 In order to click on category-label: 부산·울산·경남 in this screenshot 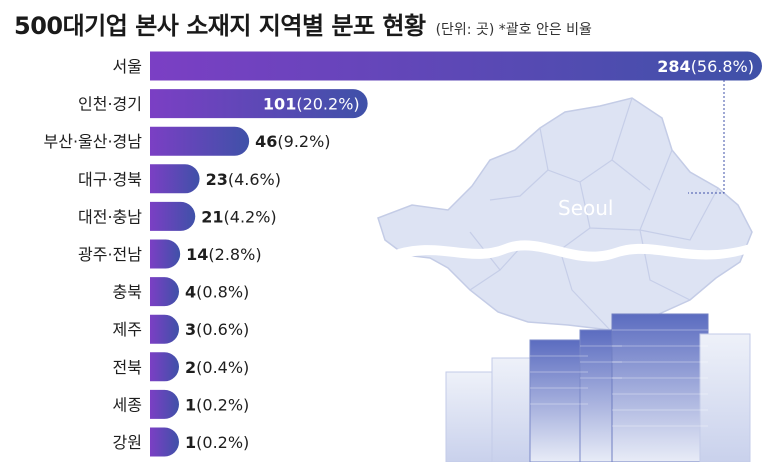, I will do `click(93, 141)`.